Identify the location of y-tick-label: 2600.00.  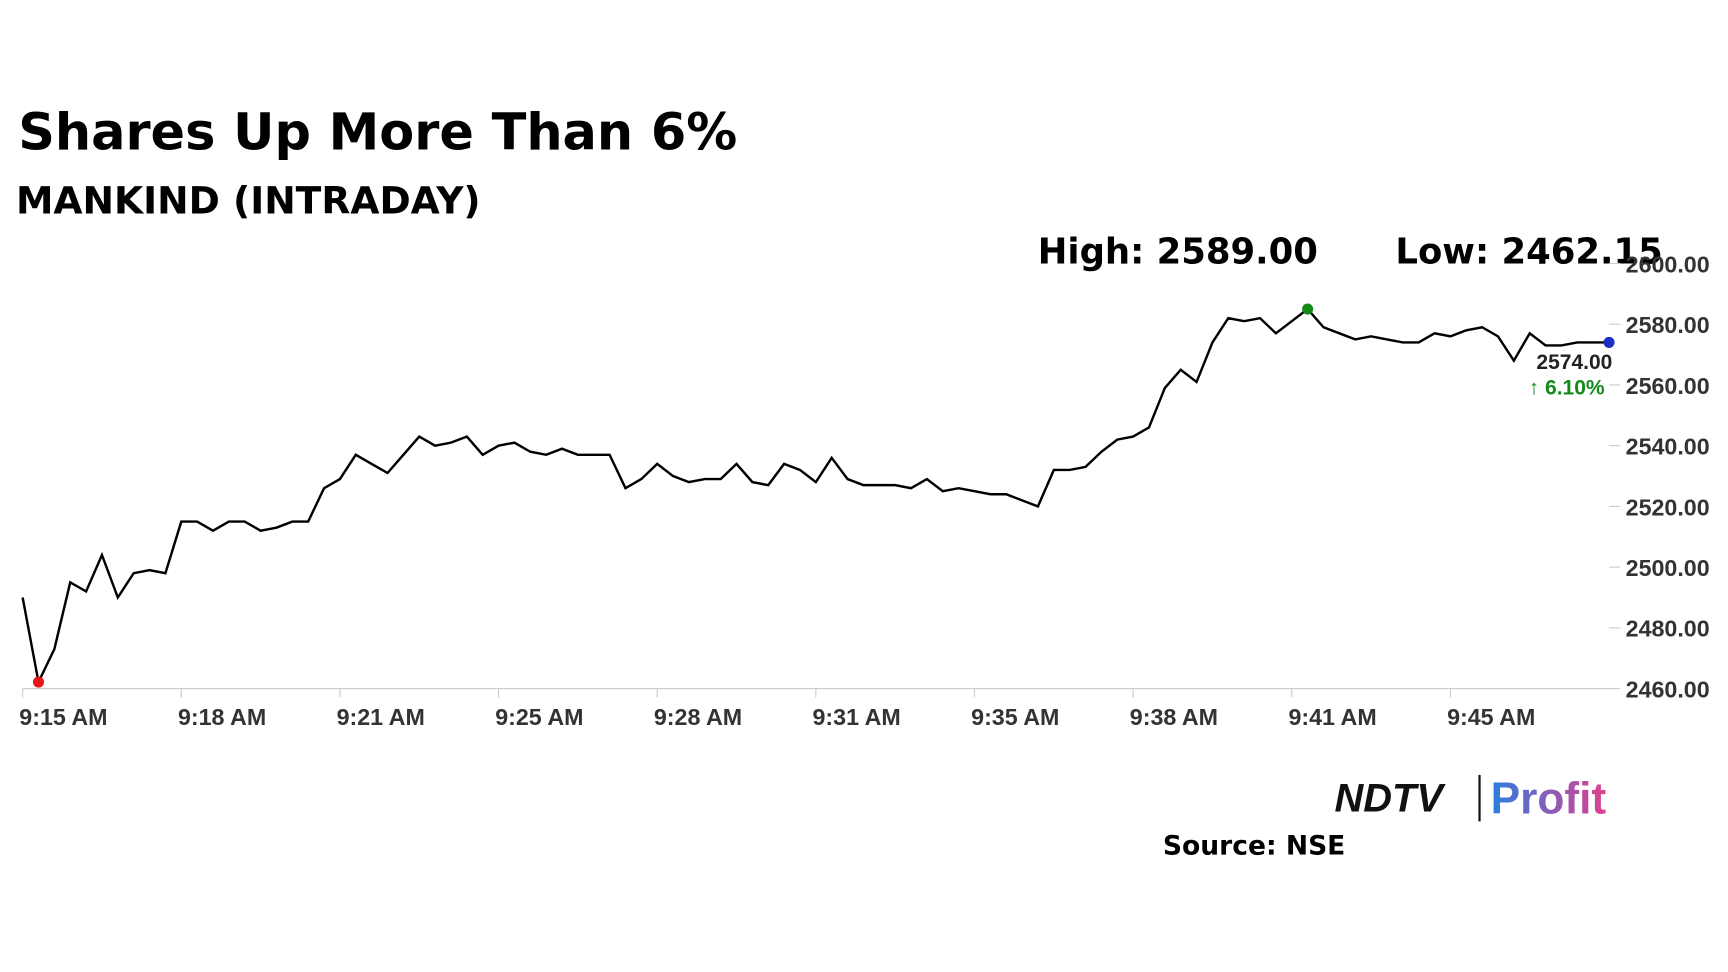
(1668, 264).